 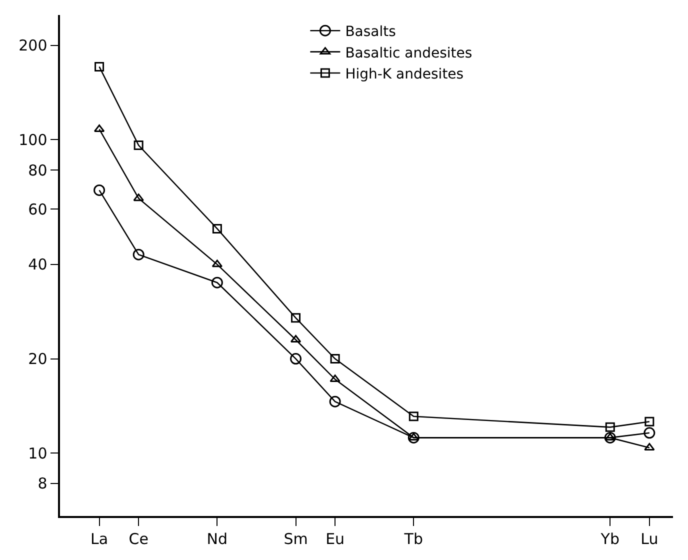 What do you see at coordinates (610, 539) in the screenshot?
I see `x-tick-label: Yb` at bounding box center [610, 539].